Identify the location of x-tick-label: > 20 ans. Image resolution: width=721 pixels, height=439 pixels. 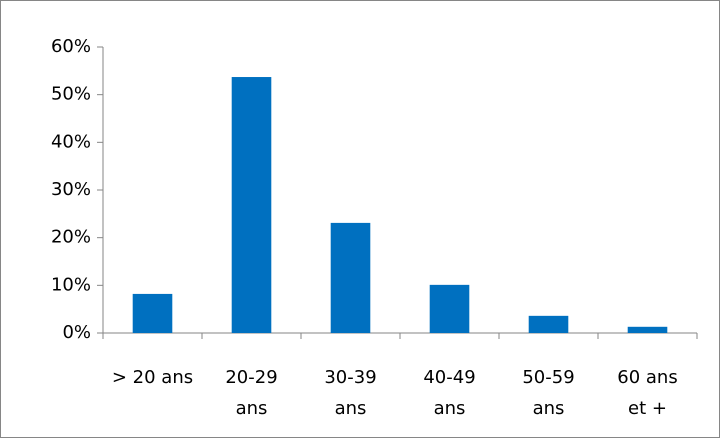
(152, 377).